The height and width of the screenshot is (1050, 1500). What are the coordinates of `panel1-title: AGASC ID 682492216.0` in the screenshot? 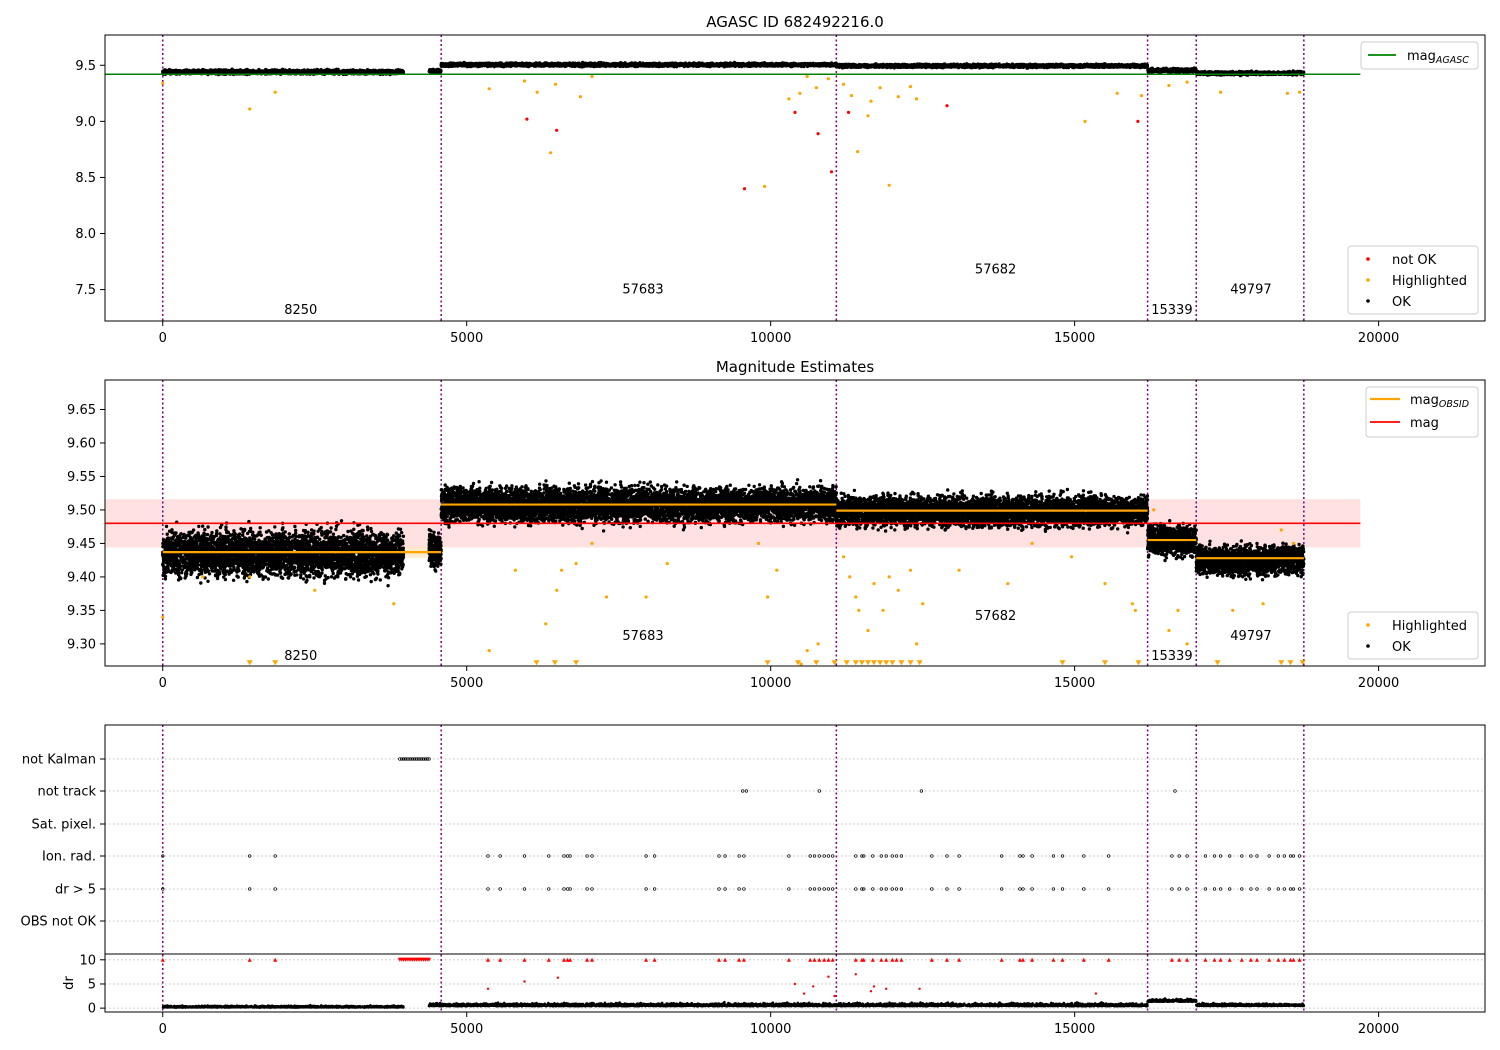 It's located at (795, 22).